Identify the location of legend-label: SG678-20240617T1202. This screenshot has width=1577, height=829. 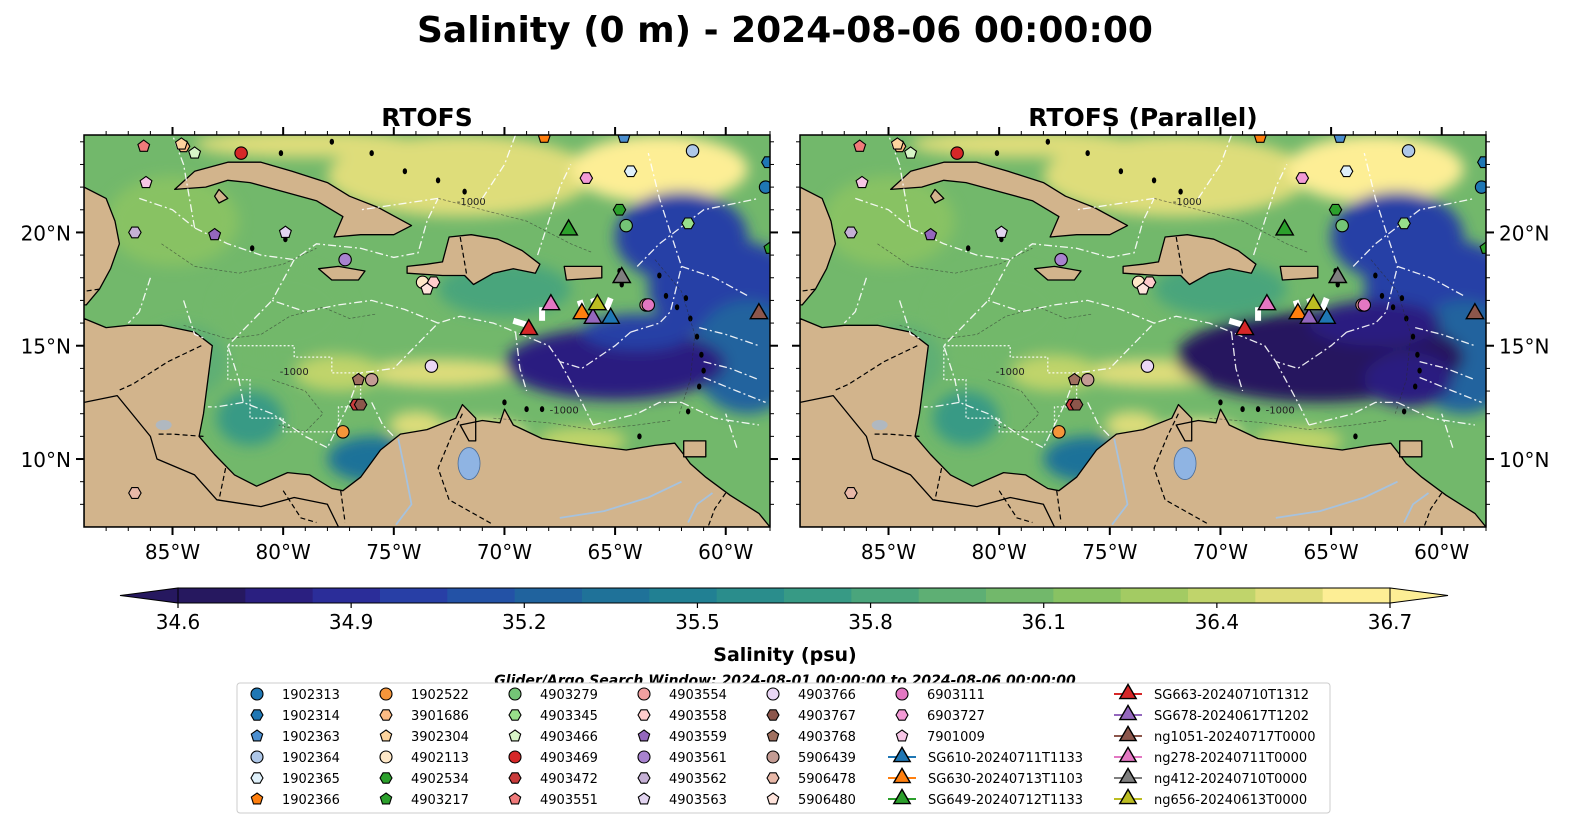
(1231, 716).